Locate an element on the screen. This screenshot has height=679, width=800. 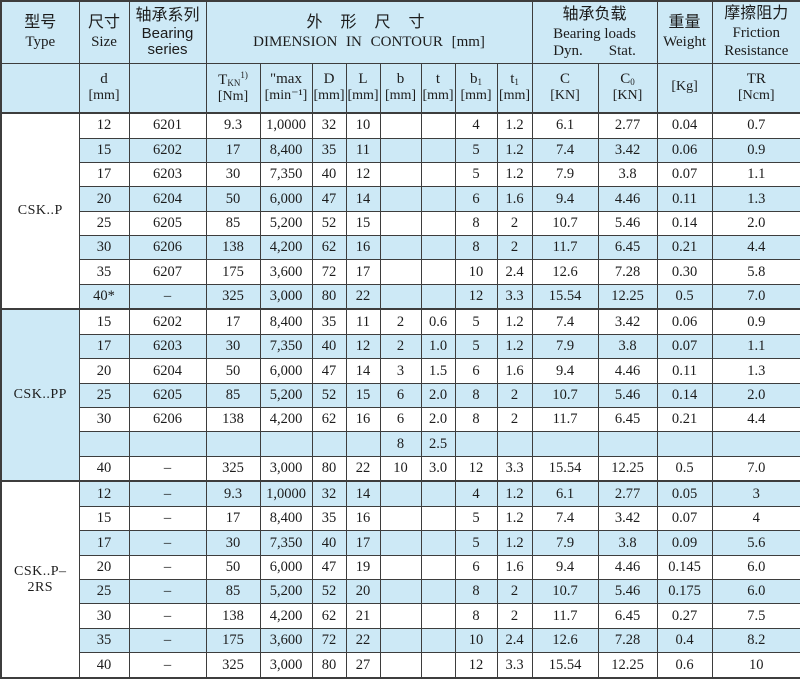
table-row: 20 6204 50 6,000 47 14 6 1.6 9.4 4.46 0.11 1.3 is located at coordinates (400, 199).